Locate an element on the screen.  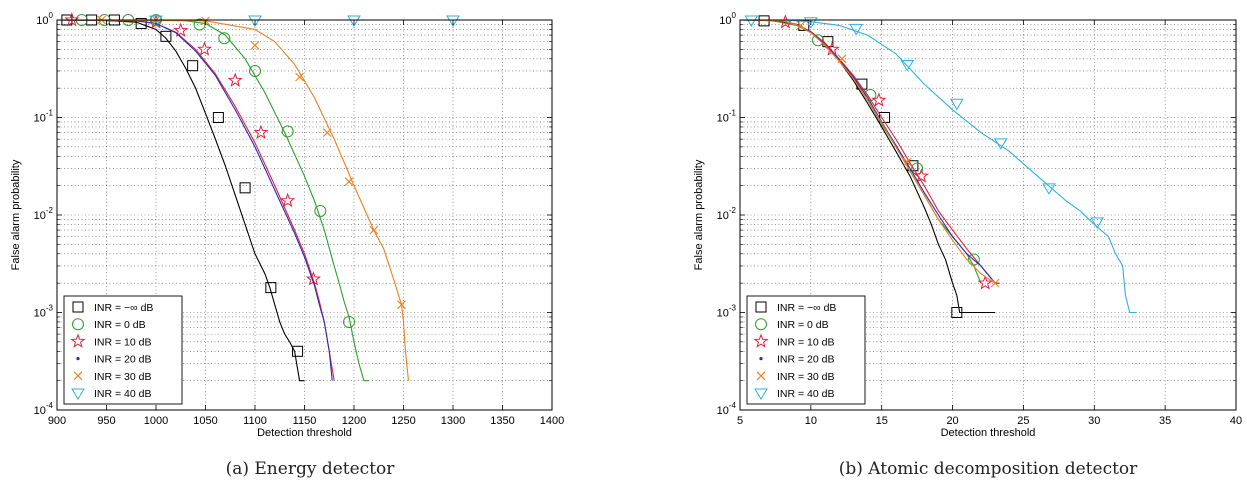
x-tick-label: 1000 is located at coordinates (156, 421).